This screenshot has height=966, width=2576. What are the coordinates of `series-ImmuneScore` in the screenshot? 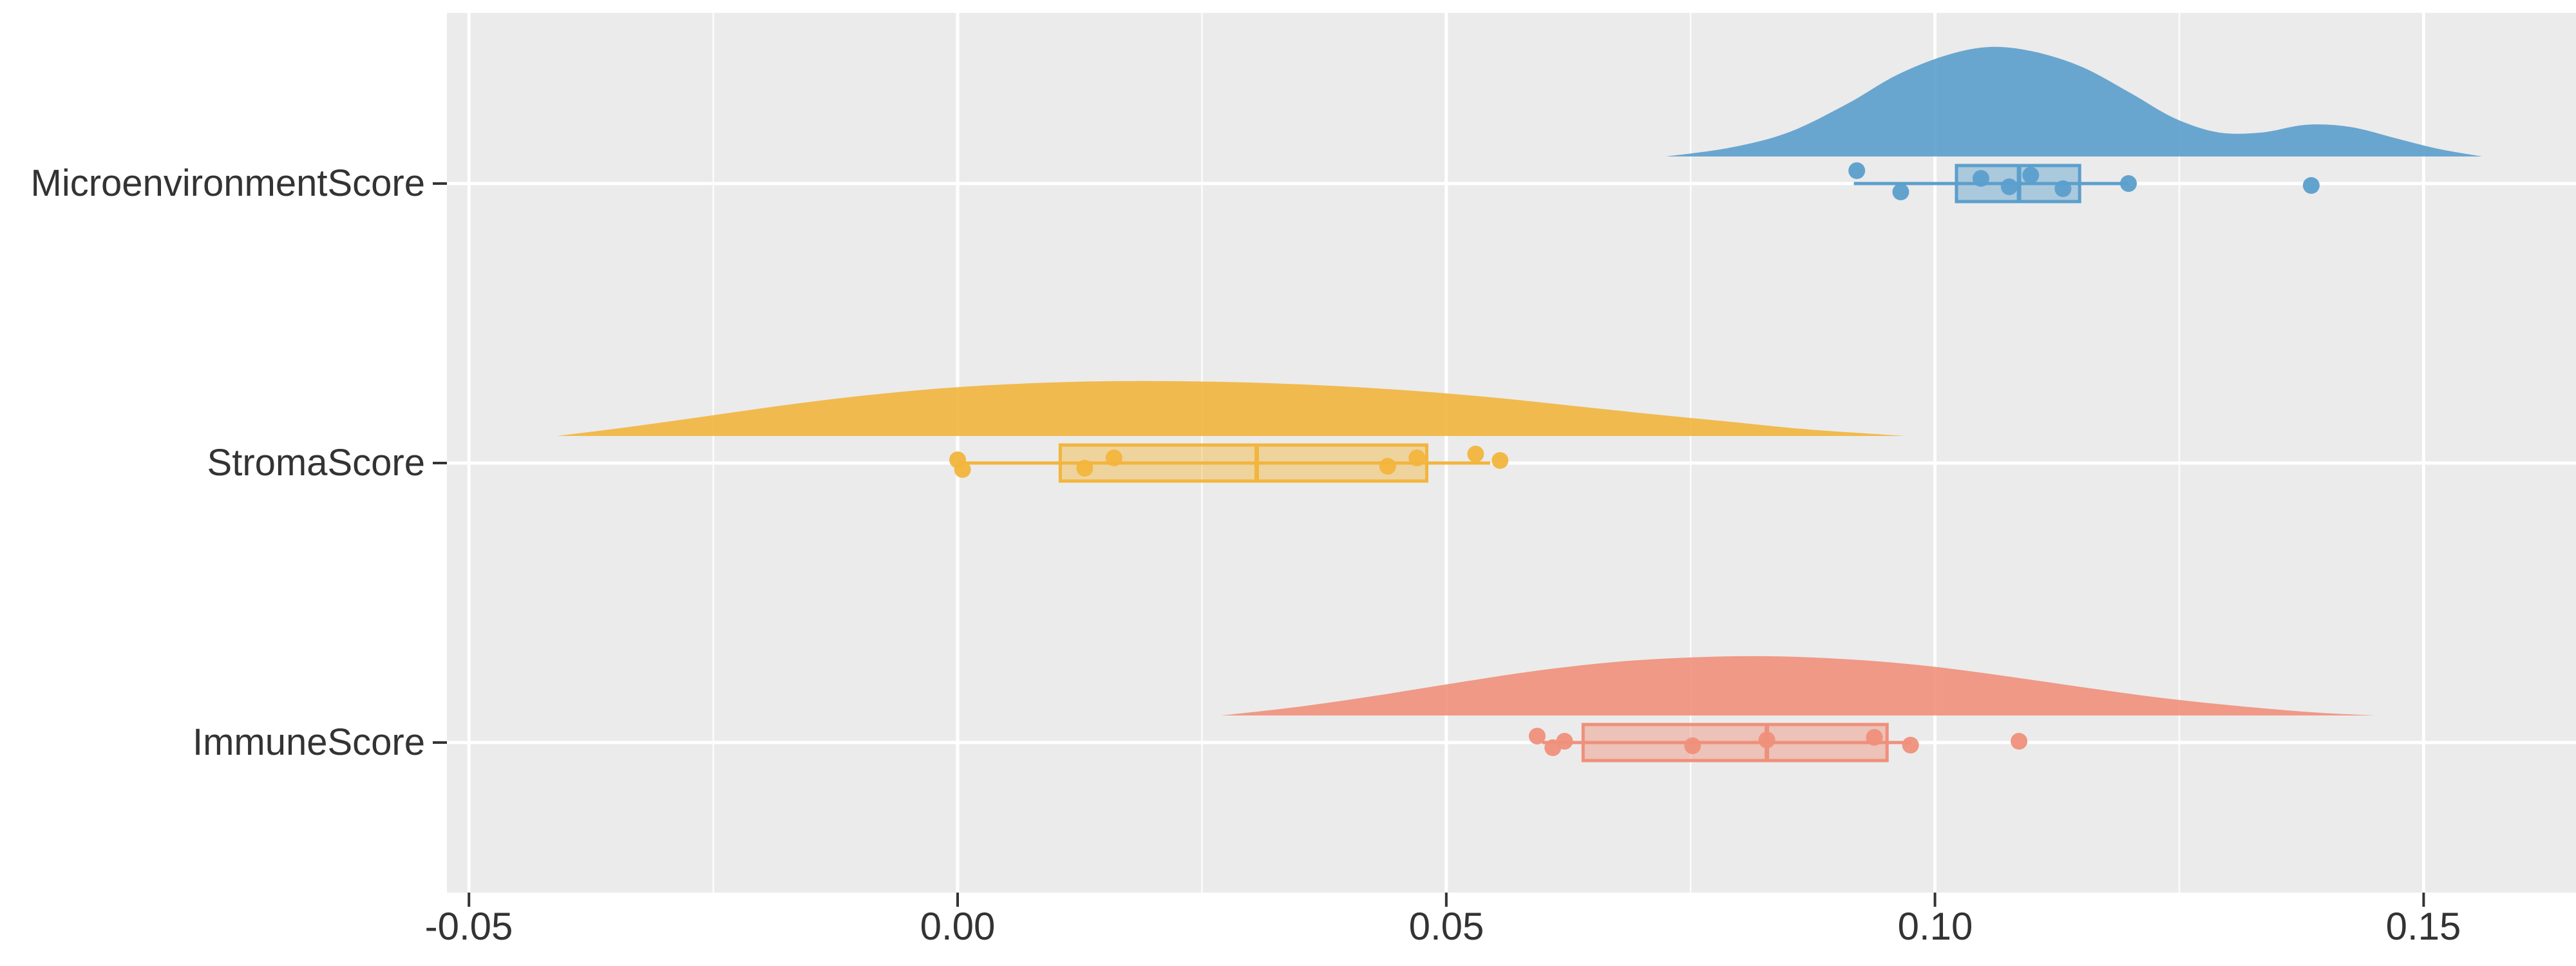 It's located at (1798, 709).